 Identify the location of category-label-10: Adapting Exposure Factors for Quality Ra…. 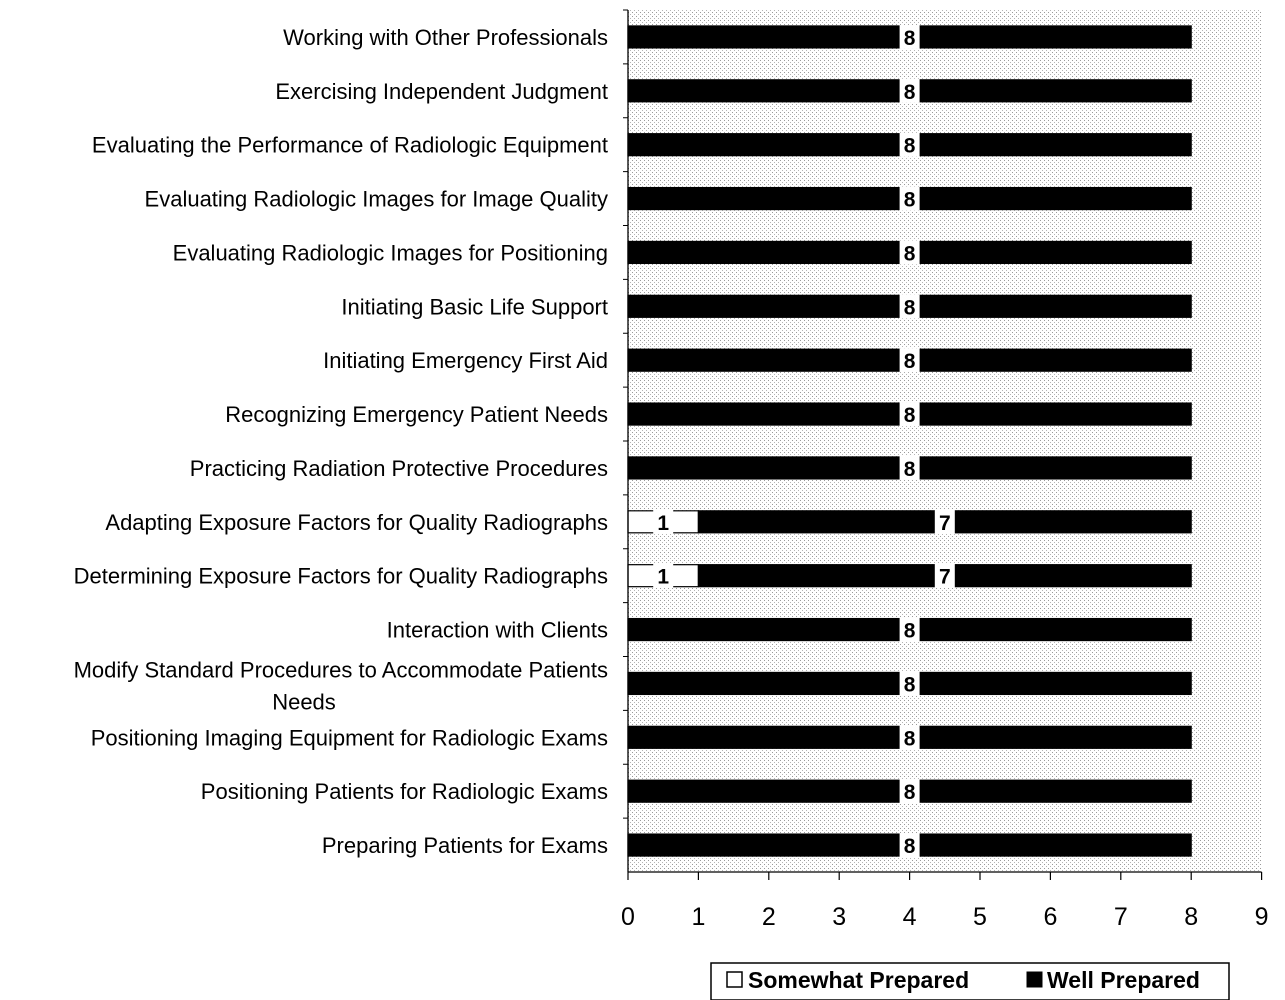
(356, 522).